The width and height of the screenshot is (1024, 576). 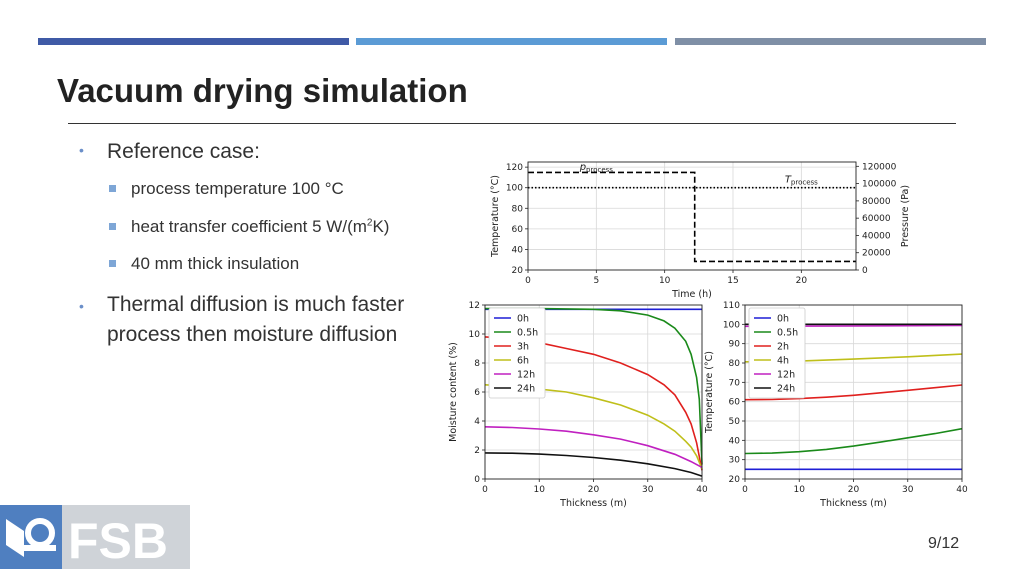 I want to click on y2-tick-label: 20000, so click(x=876, y=254).